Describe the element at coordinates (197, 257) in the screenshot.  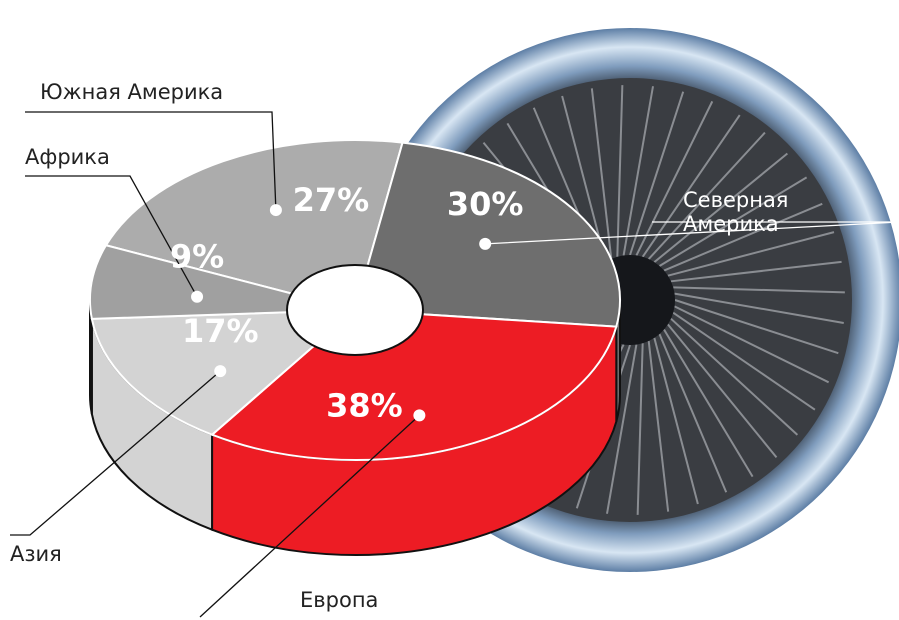
I see `value-label: 9%` at that location.